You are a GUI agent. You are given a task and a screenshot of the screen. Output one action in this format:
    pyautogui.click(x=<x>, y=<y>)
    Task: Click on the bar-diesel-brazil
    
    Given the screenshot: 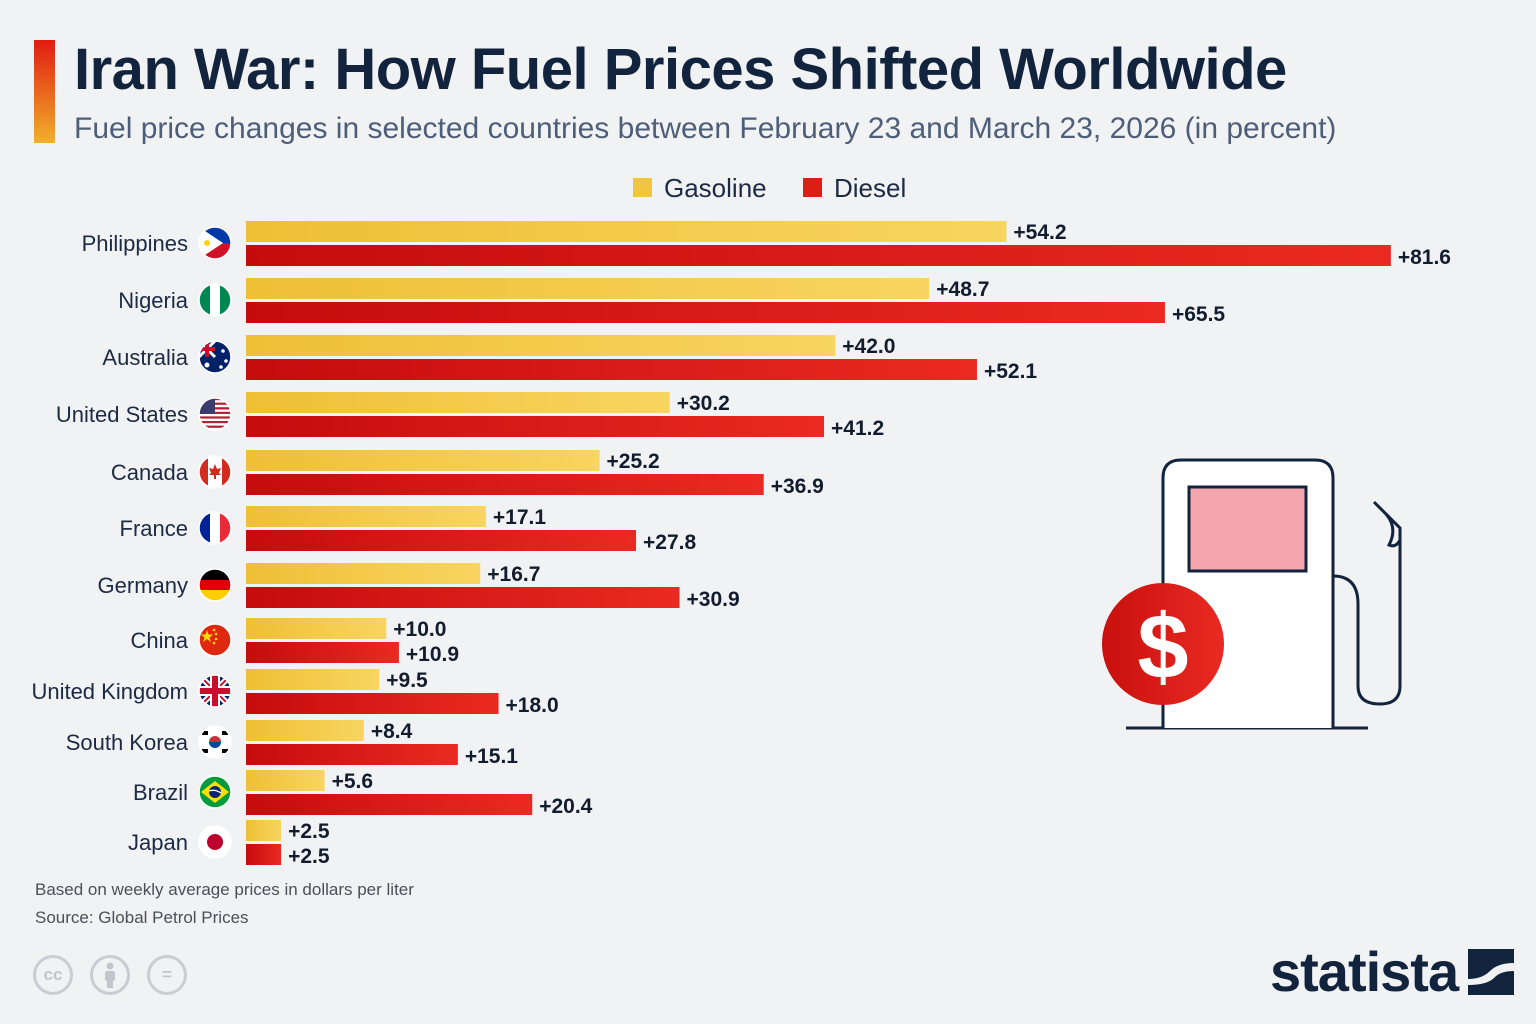 What is the action you would take?
    pyautogui.click(x=389, y=804)
    